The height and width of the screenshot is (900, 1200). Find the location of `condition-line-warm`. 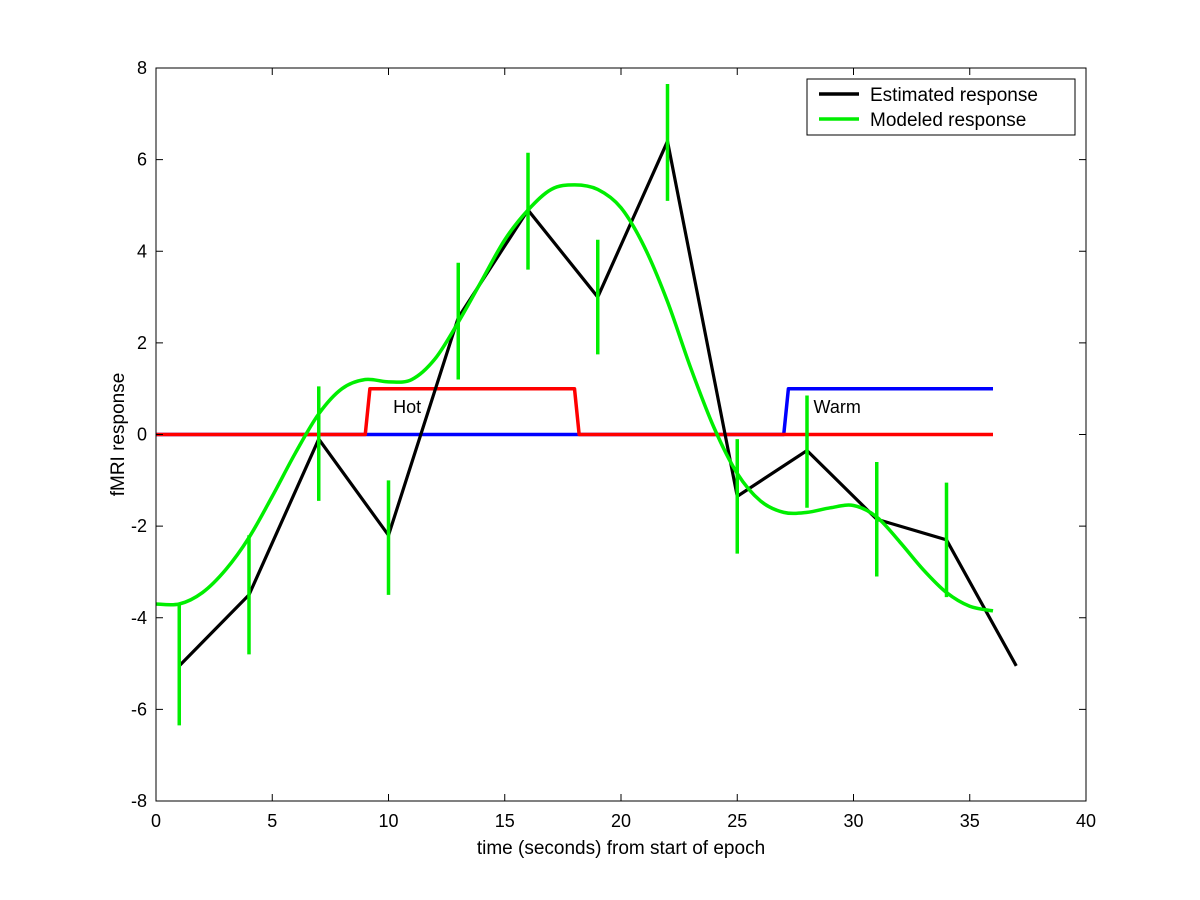

condition-line-warm is located at coordinates (574, 411).